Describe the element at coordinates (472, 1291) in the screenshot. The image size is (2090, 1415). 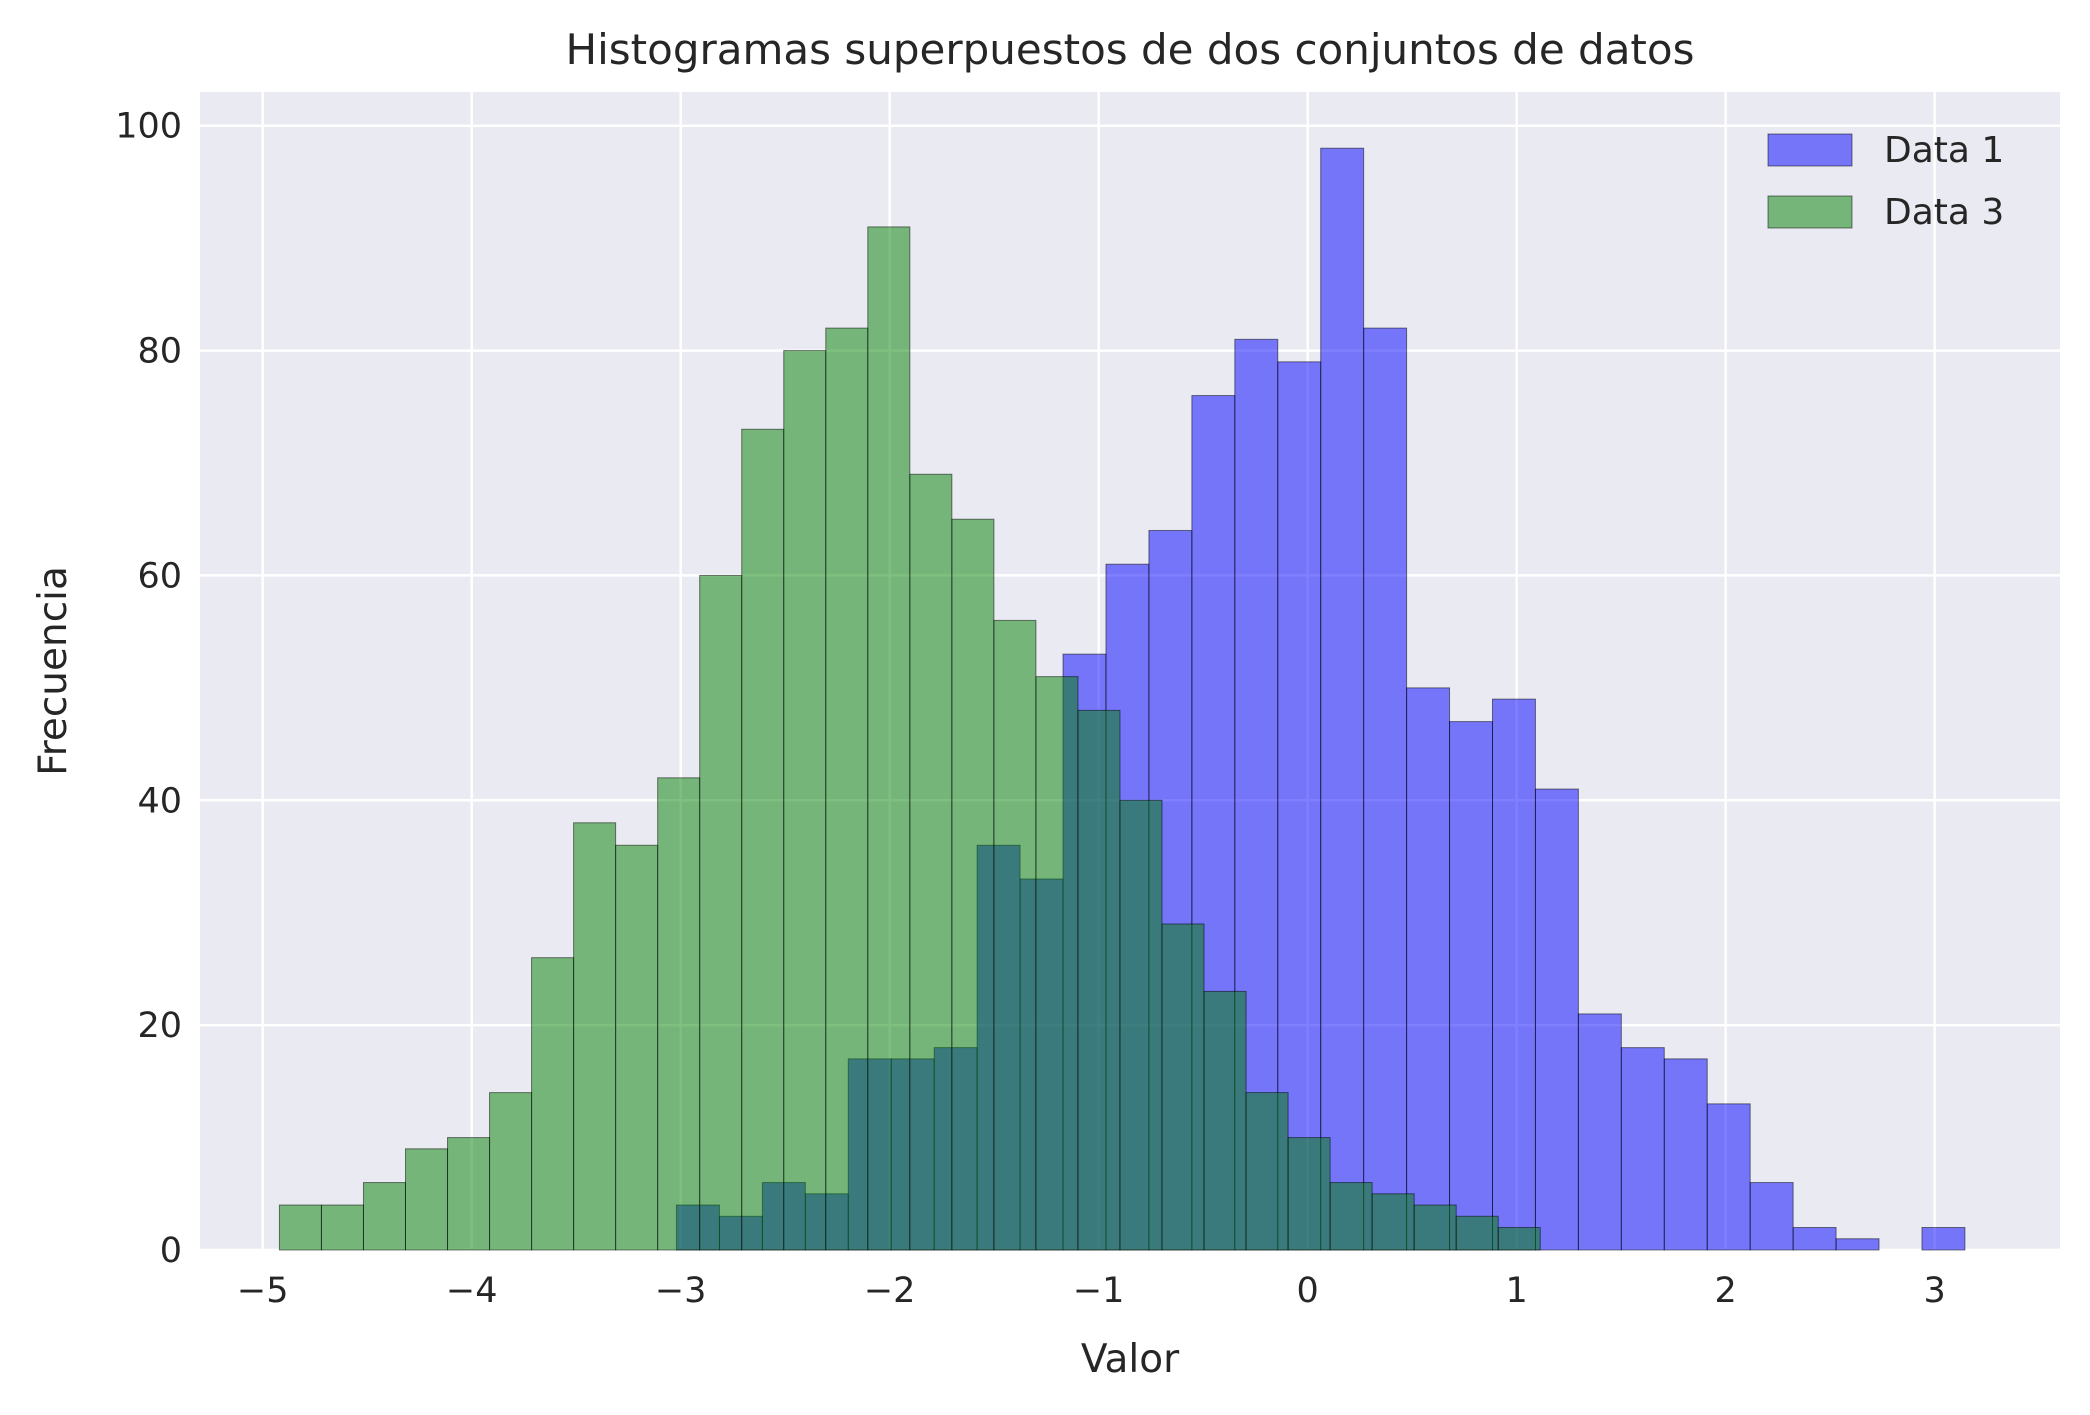
I see `x-tick-label: −4` at that location.